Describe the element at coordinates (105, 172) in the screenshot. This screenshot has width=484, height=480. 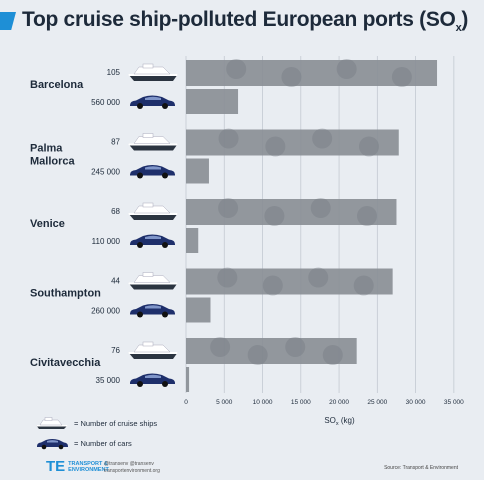
I see `car-count-label: 245 000` at that location.